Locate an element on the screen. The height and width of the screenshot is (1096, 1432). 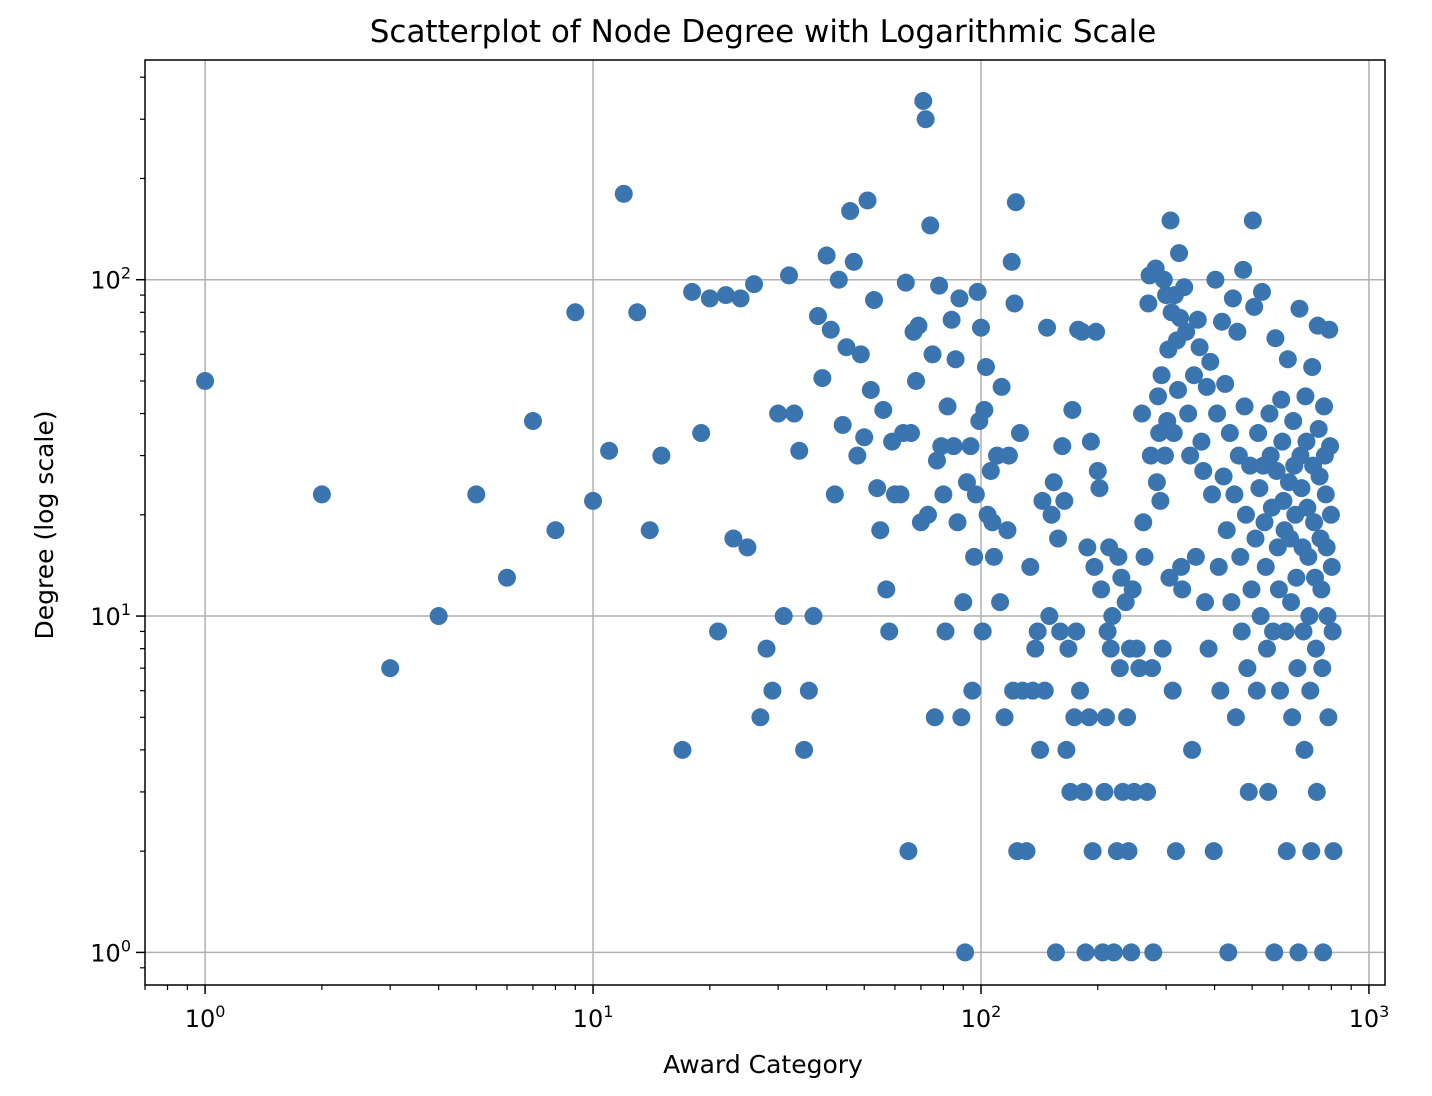
y-axis-label: Degree (log scale) is located at coordinates (44, 525).